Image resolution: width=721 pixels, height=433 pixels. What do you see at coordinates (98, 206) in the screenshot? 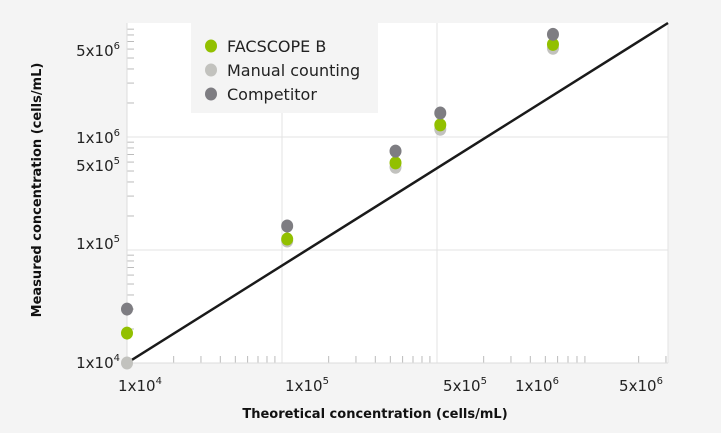
I see `y-tick-labels: 5x106 1x106 5x105 1x105 1x104` at bounding box center [98, 206].